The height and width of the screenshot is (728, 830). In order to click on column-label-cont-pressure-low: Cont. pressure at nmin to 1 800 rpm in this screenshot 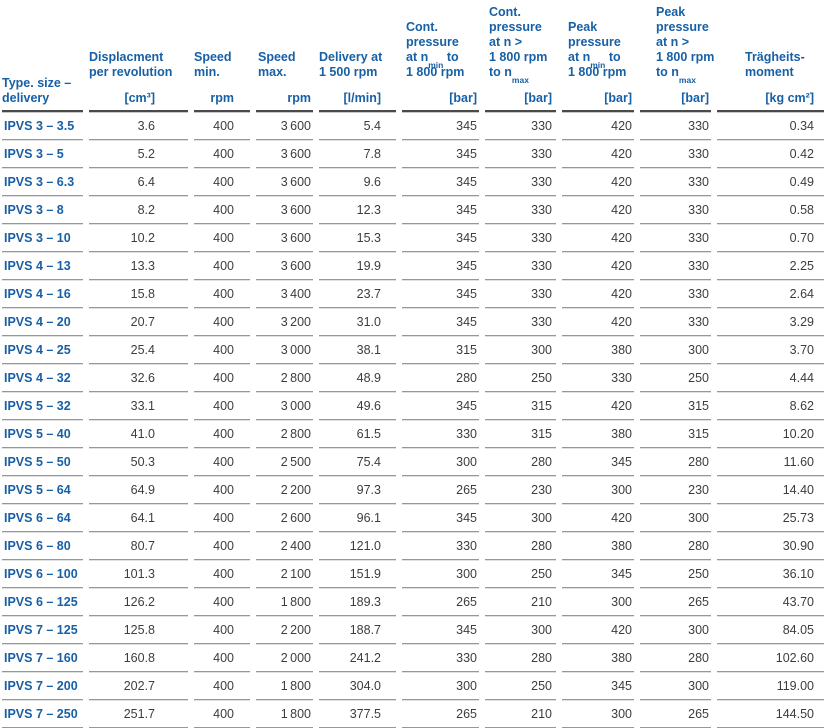, I will do `click(435, 49)`.